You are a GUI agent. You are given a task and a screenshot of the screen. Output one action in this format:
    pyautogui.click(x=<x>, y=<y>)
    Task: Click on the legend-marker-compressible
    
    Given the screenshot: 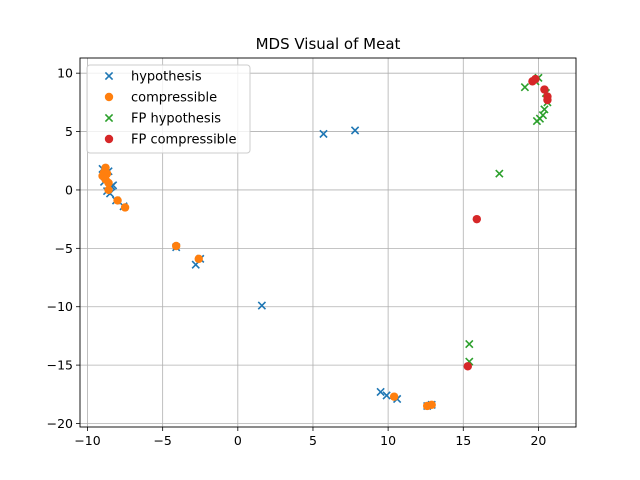 What is the action you would take?
    pyautogui.click(x=109, y=97)
    